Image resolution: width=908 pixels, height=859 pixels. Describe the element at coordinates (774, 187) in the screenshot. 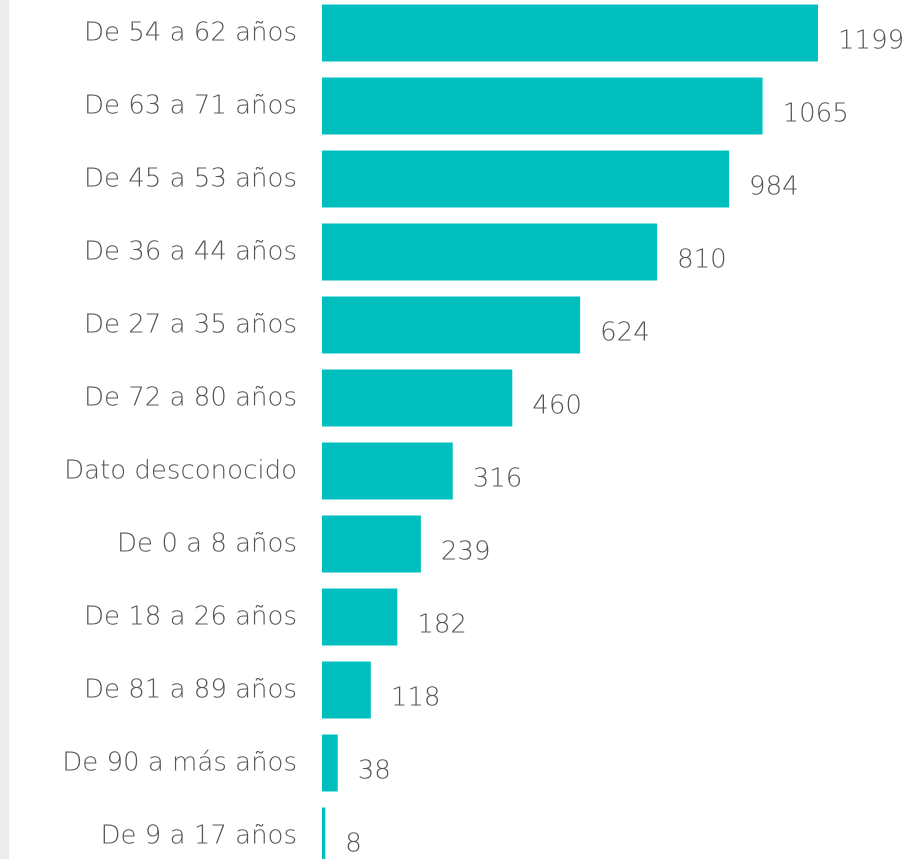

I see `value-label: 984` at that location.